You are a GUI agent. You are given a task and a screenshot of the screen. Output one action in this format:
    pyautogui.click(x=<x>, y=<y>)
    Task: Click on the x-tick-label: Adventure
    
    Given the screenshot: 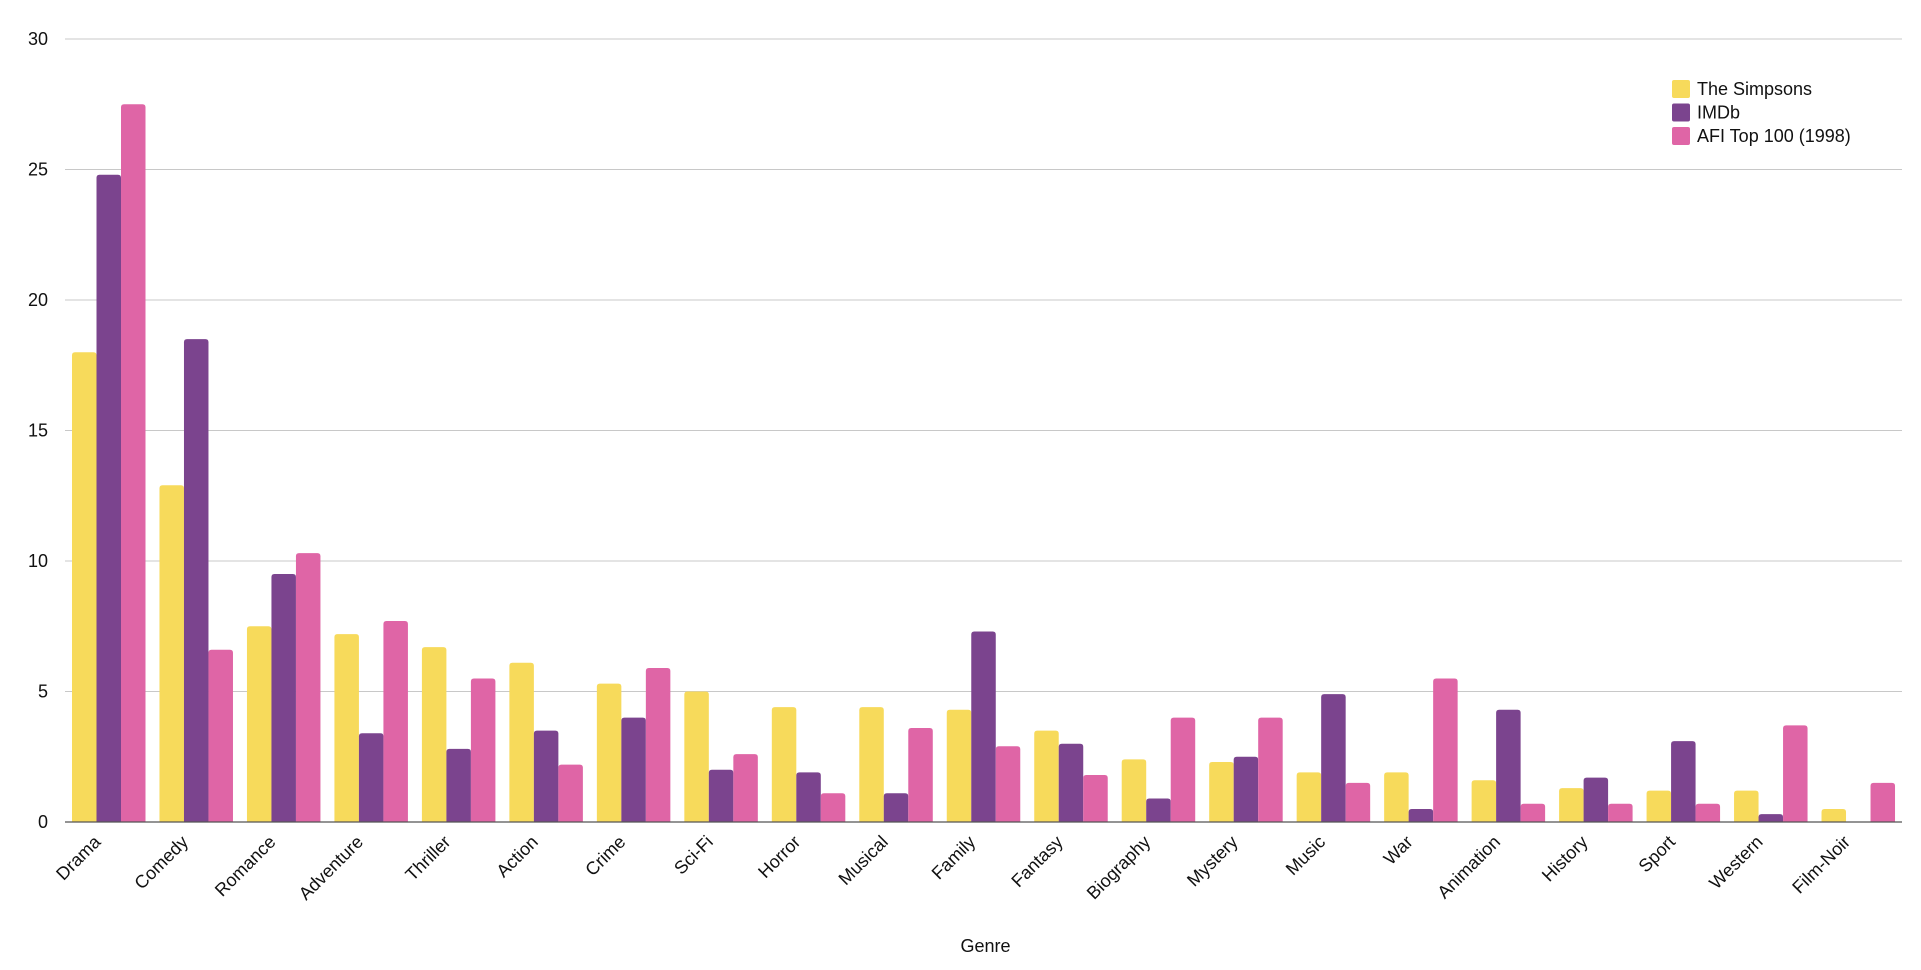 What is the action you would take?
    pyautogui.click(x=331, y=868)
    